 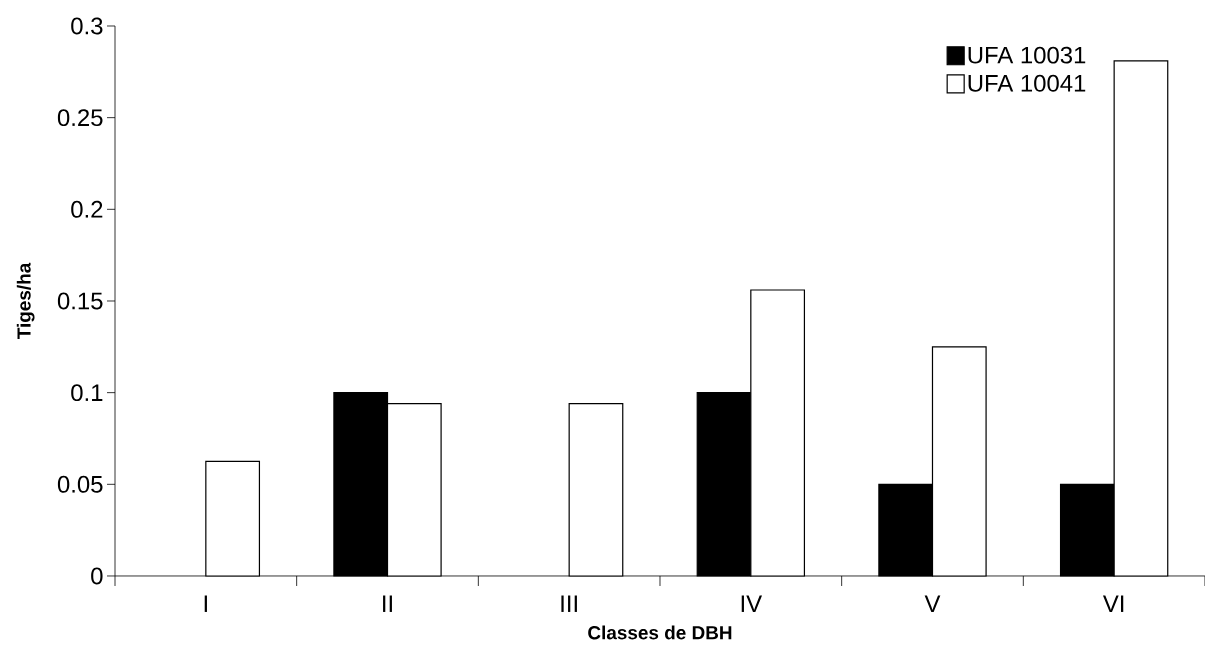 I want to click on x-tick-label: I, so click(x=205, y=603).